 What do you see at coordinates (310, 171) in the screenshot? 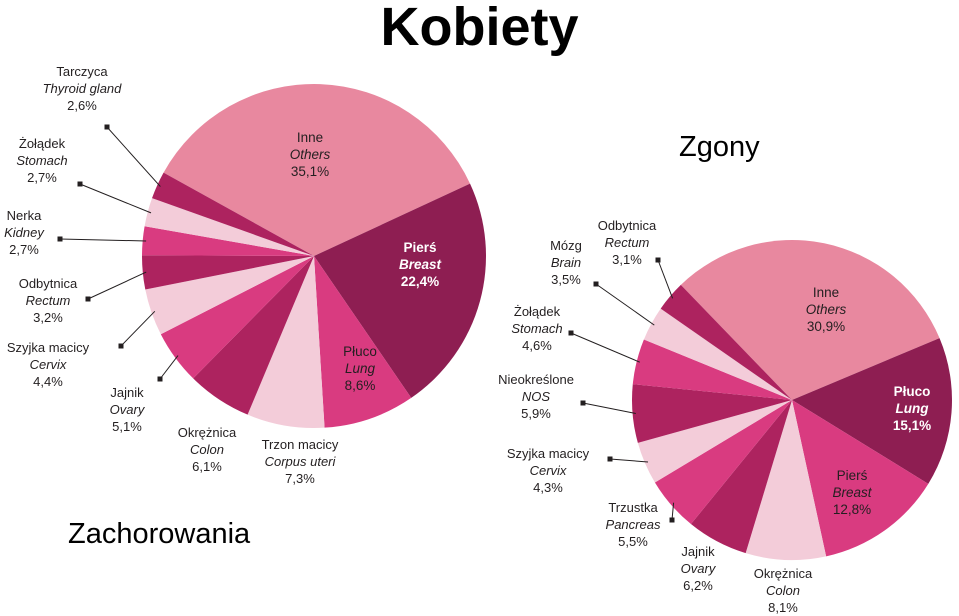
I see `label-value: 35,1%` at bounding box center [310, 171].